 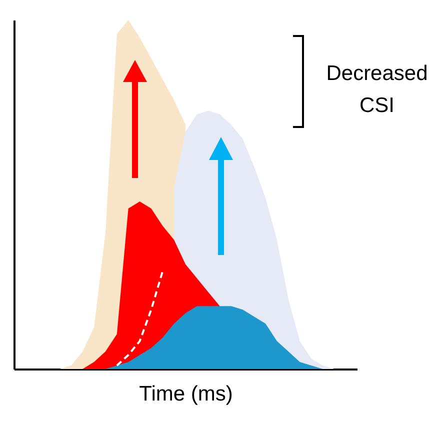 I want to click on x-axis-title: Time (ms), so click(x=186, y=394).